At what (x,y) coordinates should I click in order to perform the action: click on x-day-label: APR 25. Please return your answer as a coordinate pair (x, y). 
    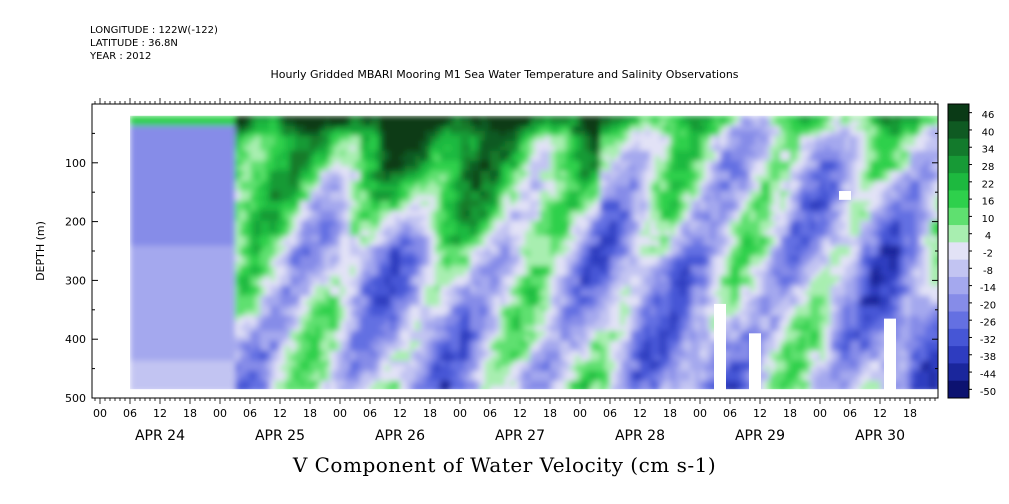
    Looking at the image, I should click on (280, 436).